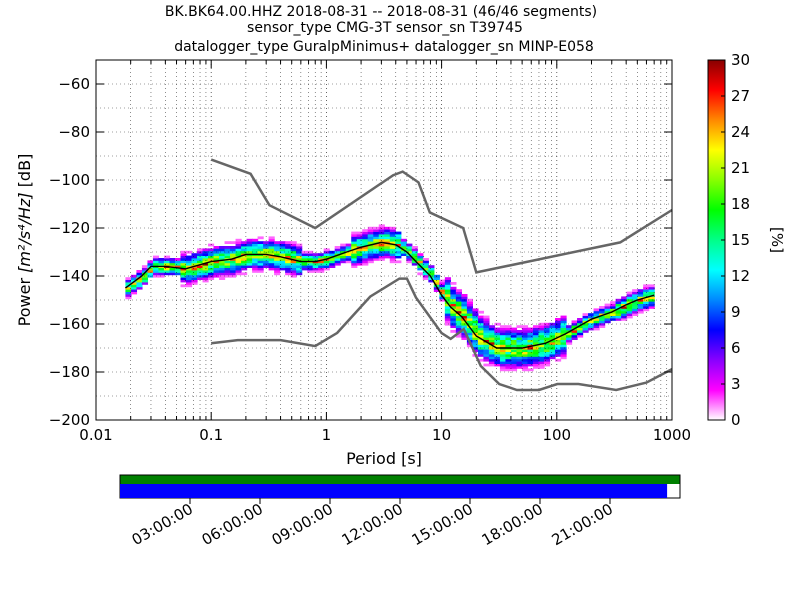 The image size is (800, 600). Describe the element at coordinates (372, 524) in the screenshot. I see `time-tick-label: 12:00:00` at that location.